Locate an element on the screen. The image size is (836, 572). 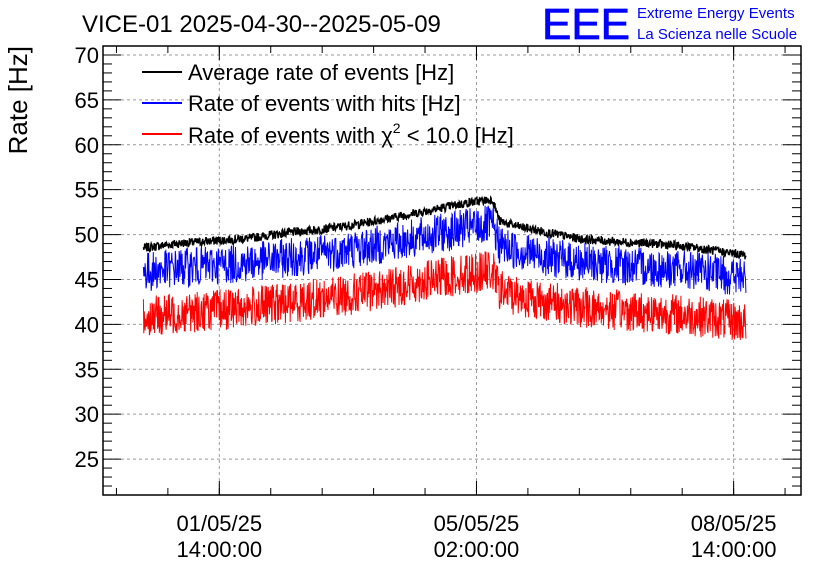
y-tick-label: 35 is located at coordinates (87, 369).